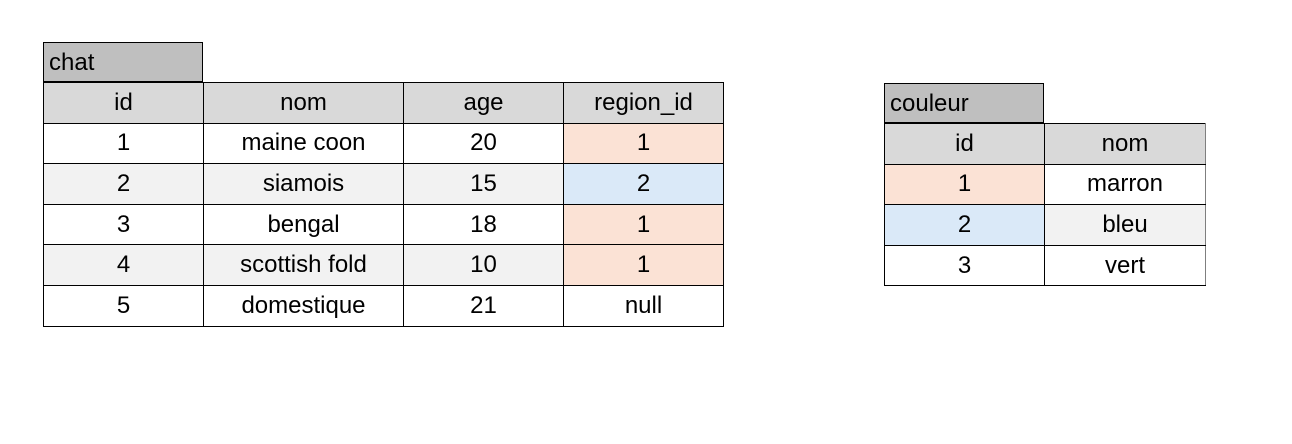  I want to click on cell-age: 15, so click(483, 184).